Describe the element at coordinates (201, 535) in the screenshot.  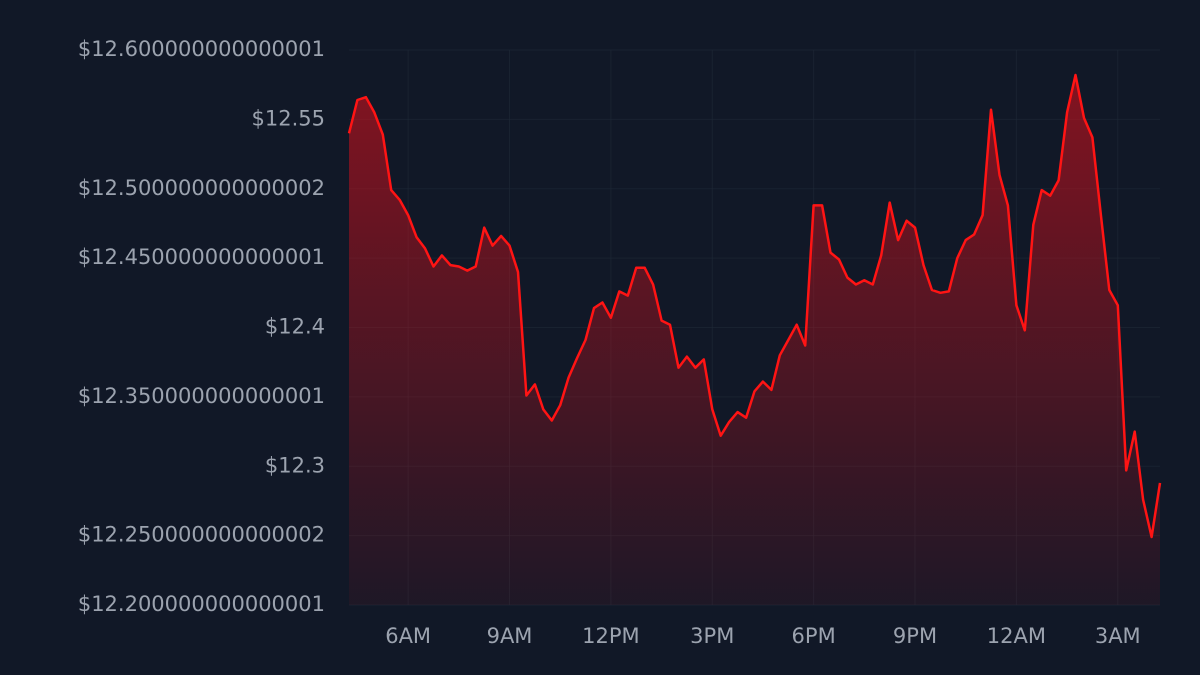
I see `y-tick-label: $12.250000000000002` at that location.